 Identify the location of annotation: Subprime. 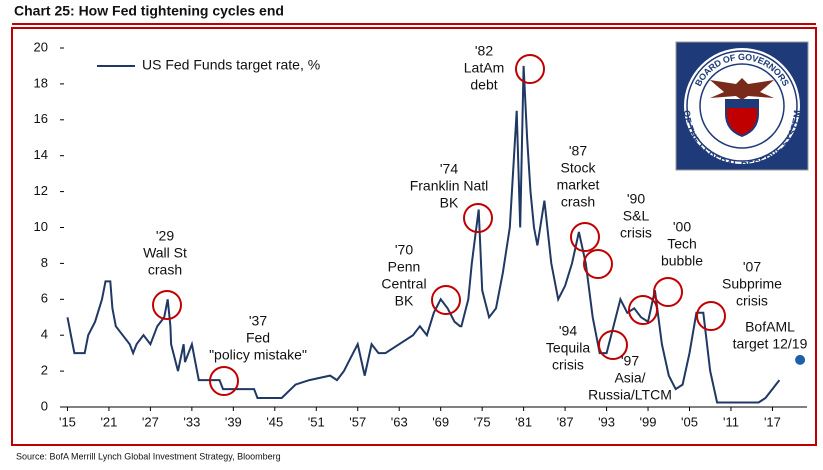
(752, 284).